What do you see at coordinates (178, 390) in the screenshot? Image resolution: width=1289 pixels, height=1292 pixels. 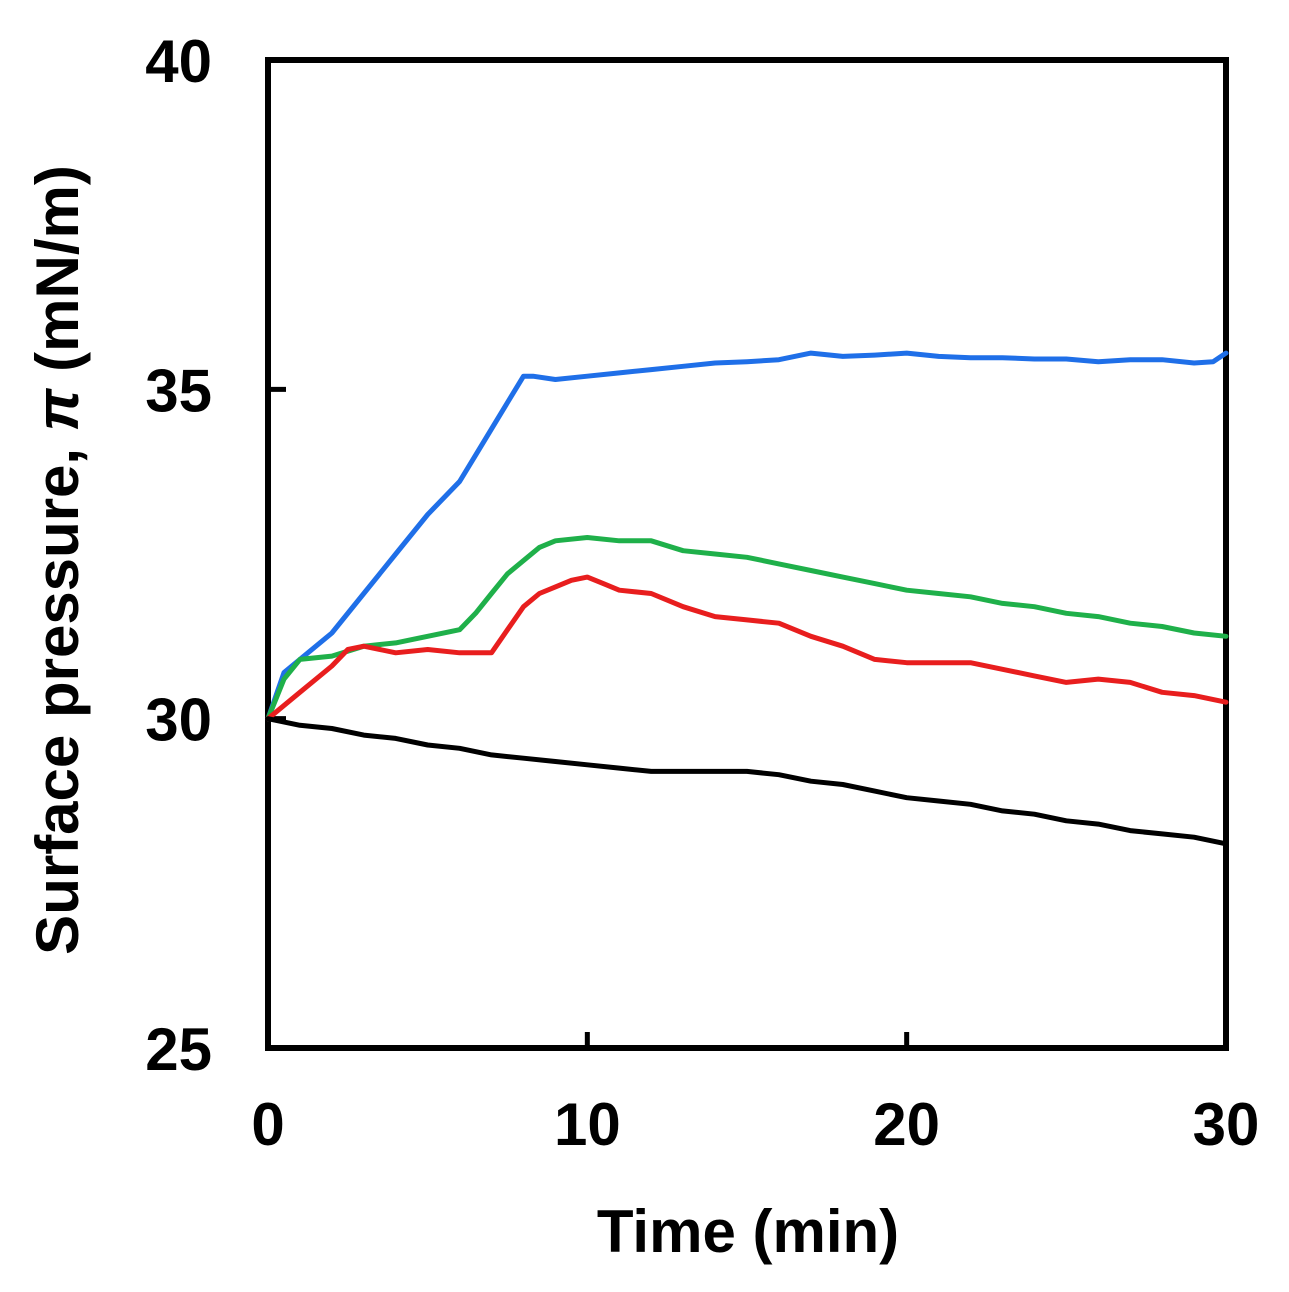 I see `y-tick-label: 35` at bounding box center [178, 390].